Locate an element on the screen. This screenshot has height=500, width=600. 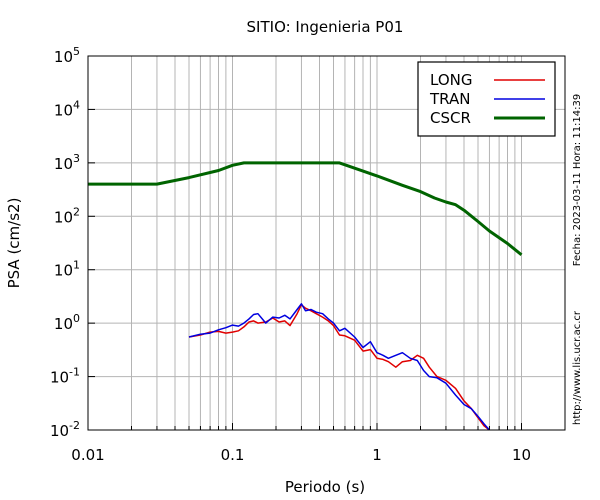
y-axis-label: PSA (cm/s2) is located at coordinates (14, 243).